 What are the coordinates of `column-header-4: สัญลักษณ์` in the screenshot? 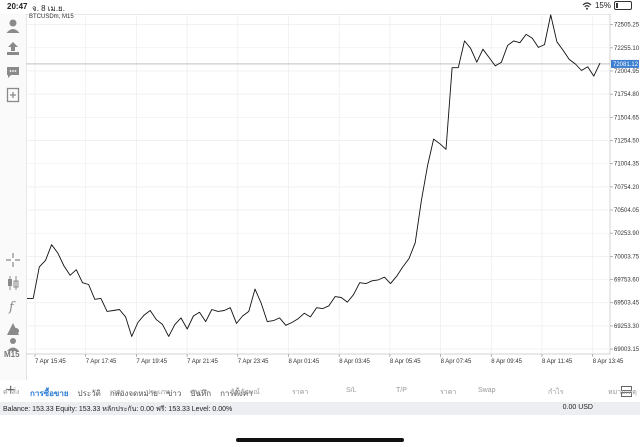 It's located at (245, 392).